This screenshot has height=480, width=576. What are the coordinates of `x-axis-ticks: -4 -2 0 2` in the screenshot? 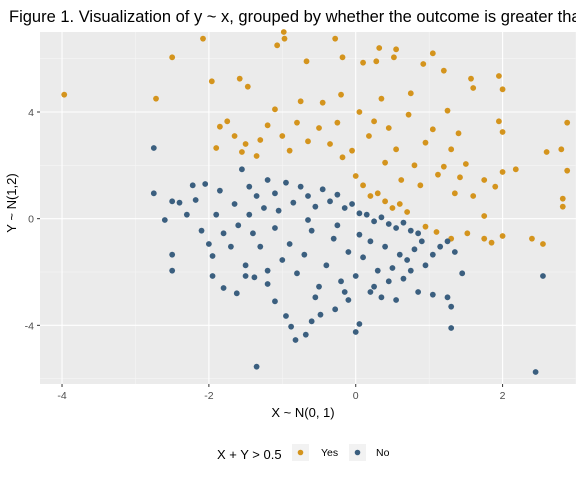 It's located at (281, 393).